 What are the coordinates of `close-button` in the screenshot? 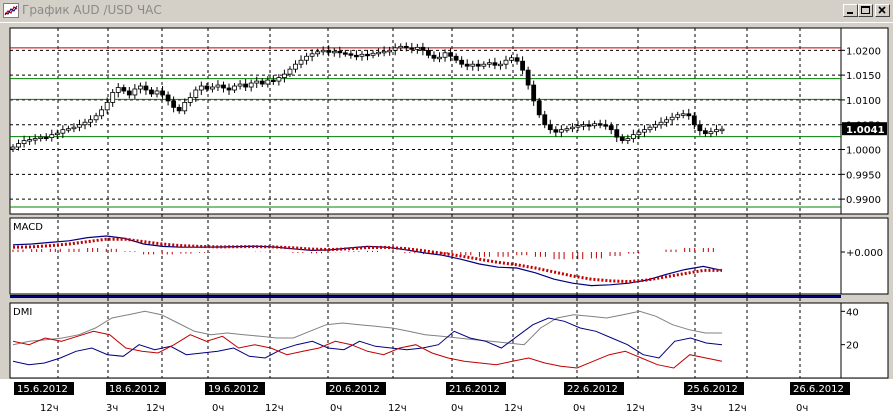 It's located at (882, 10).